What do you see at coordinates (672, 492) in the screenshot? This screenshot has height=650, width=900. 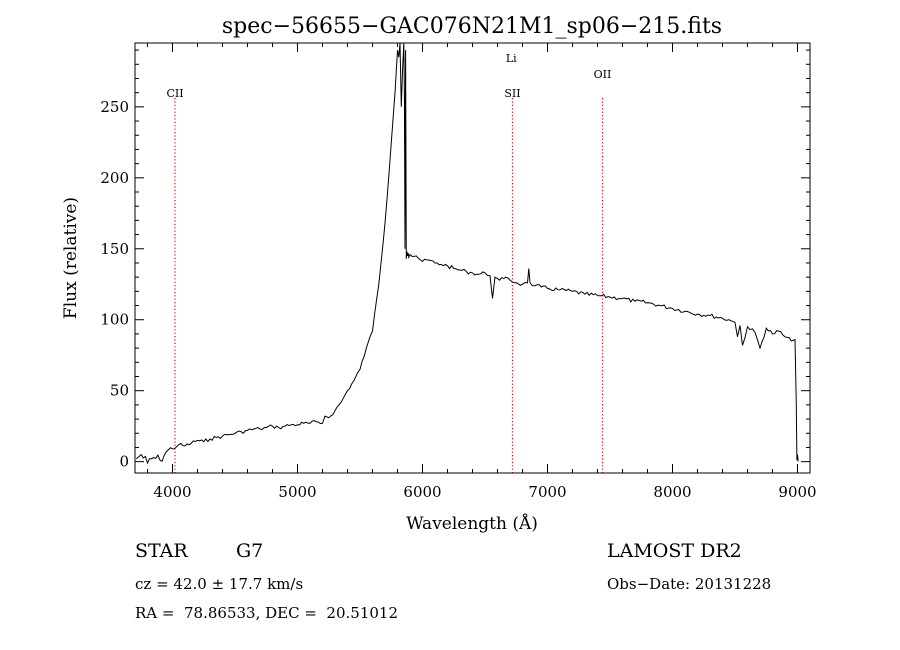 I see `x-tick-label: 8000` at bounding box center [672, 492].